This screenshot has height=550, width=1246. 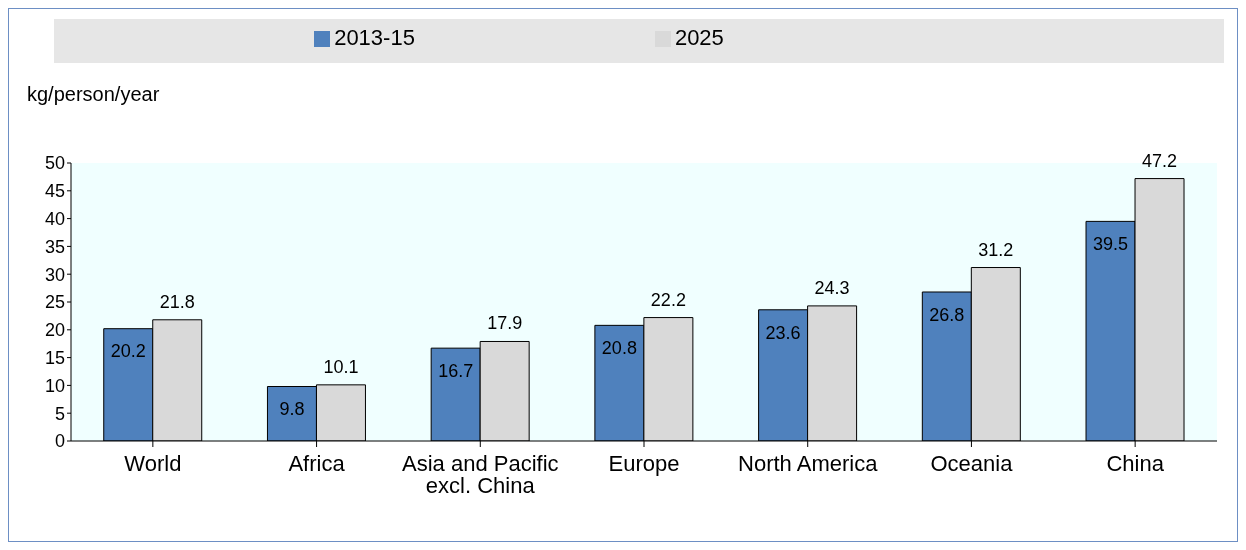 I want to click on y-tick-label: 25, so click(x=54, y=302).